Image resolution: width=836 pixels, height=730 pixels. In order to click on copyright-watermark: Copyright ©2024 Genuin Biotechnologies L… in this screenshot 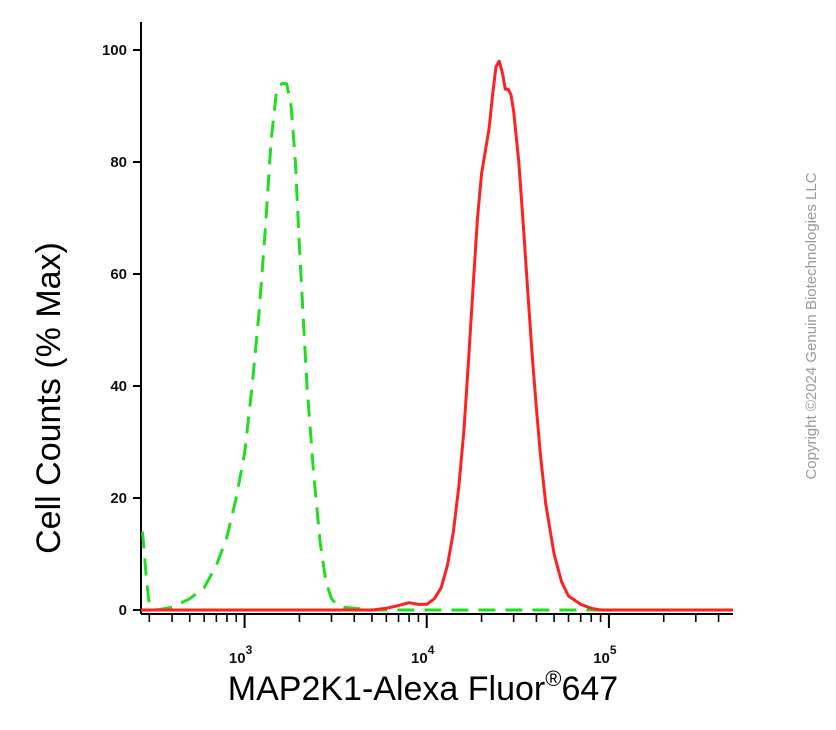, I will do `click(811, 325)`.